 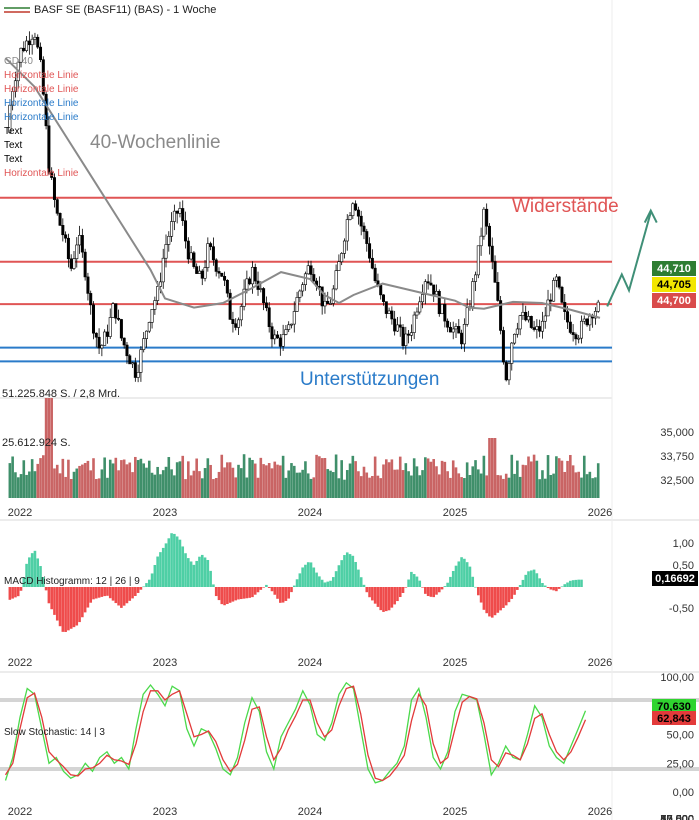 I want to click on stoch-label: Slow Stochastic: 14 | 3, so click(x=54, y=732).